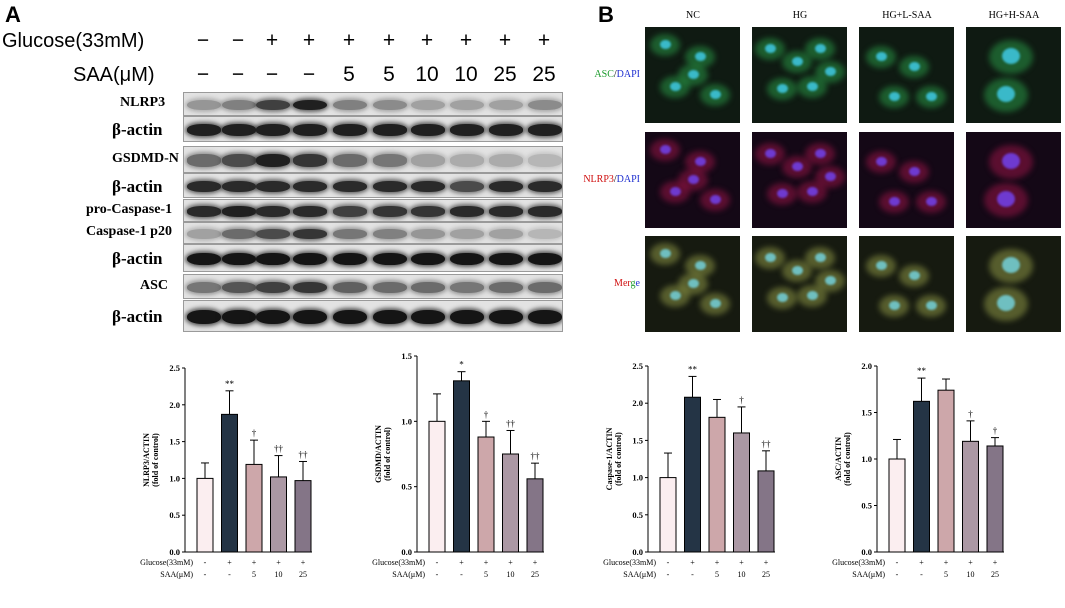 The width and height of the screenshot is (1065, 608). I want to click on if-row-label-part: er, so click(626, 283).